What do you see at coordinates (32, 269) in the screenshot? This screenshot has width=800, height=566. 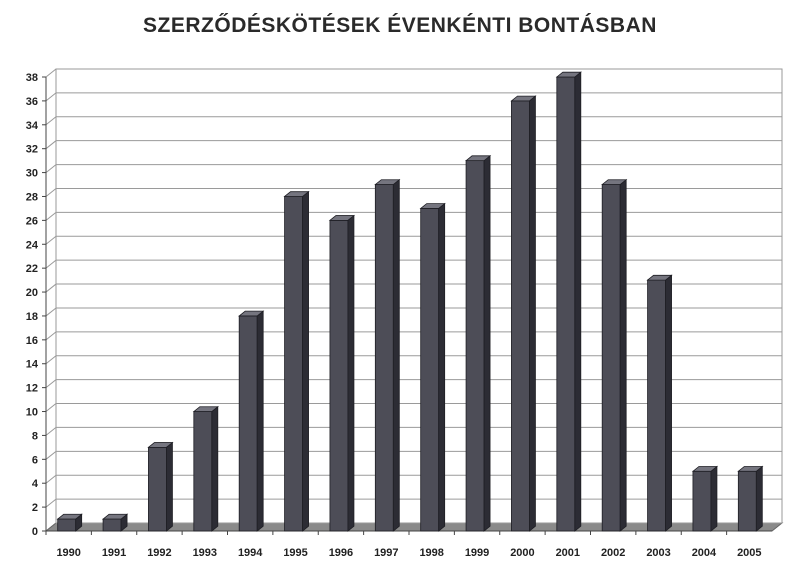 I see `y-tick-label: 22` at bounding box center [32, 269].